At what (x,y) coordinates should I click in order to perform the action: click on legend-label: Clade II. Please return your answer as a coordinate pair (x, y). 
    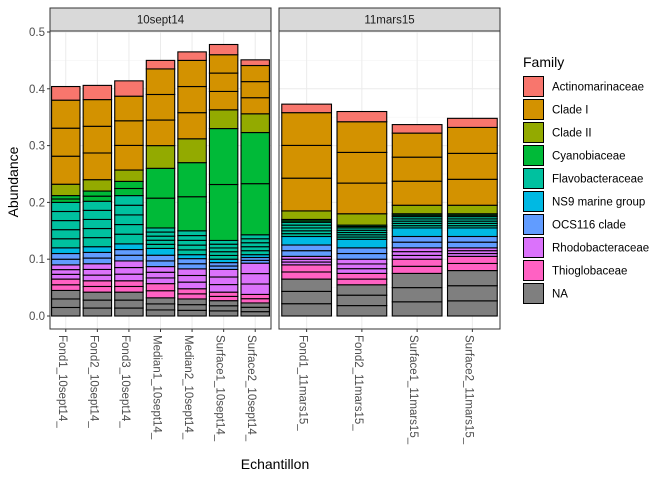
    Looking at the image, I should click on (572, 134).